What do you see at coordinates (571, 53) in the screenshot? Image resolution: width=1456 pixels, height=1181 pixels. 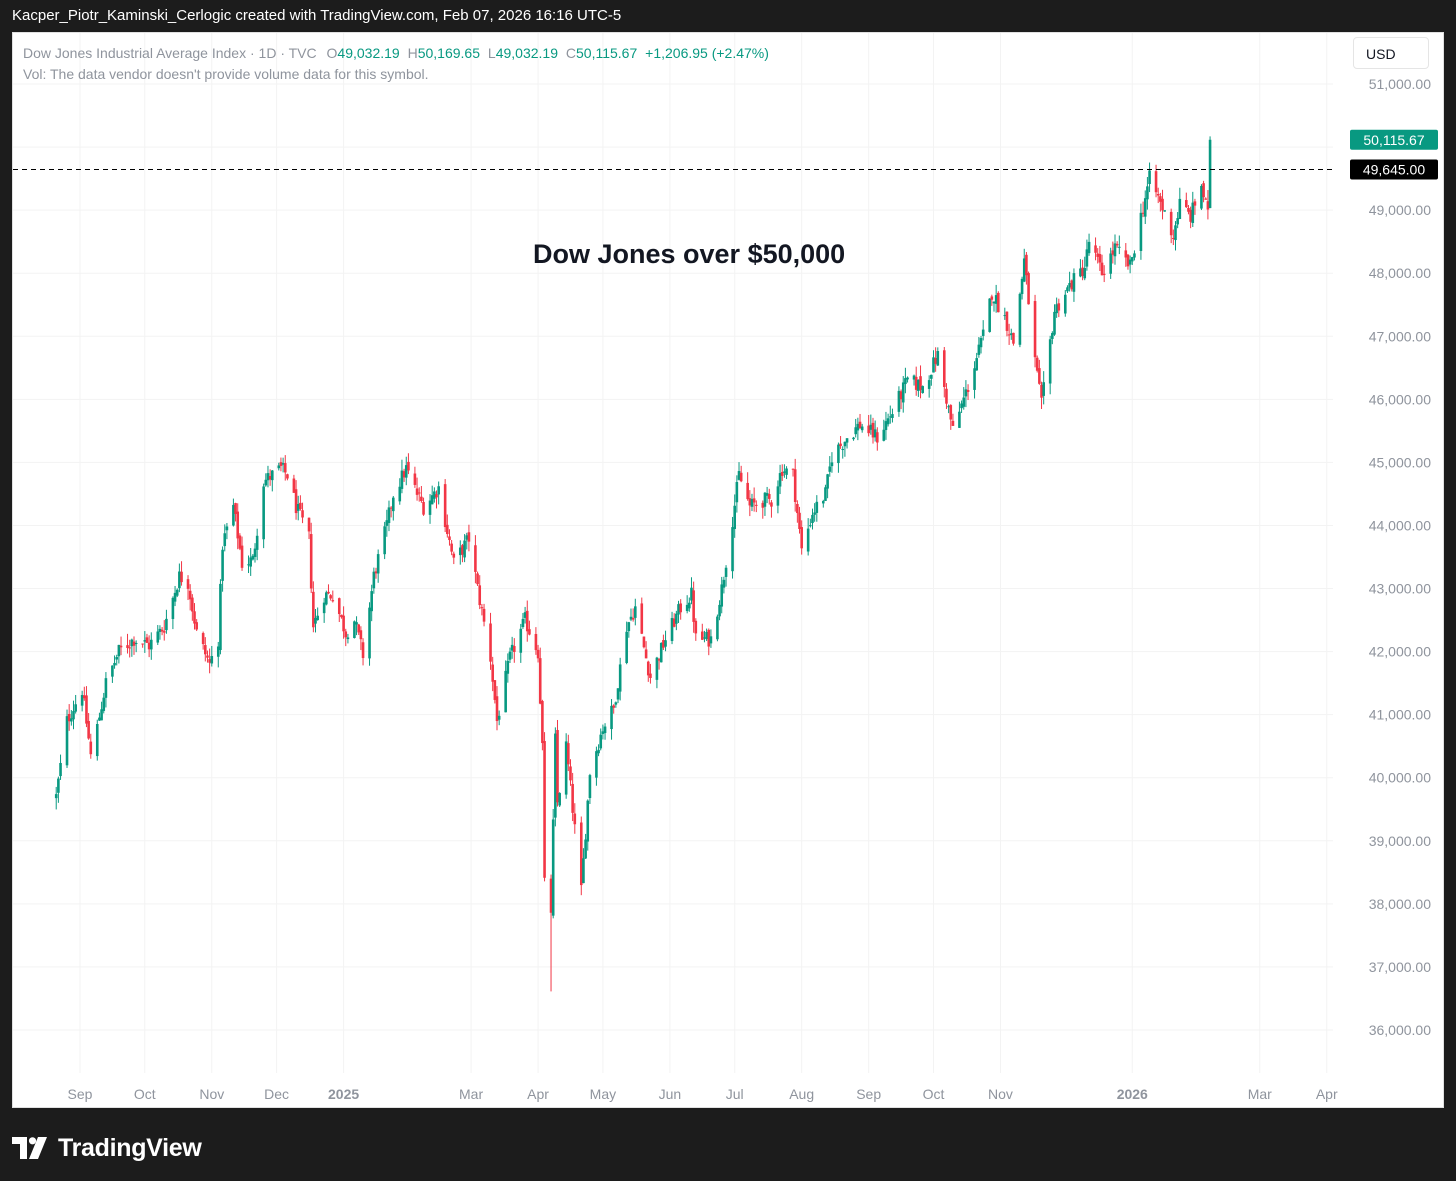 I see `close-label: C` at bounding box center [571, 53].